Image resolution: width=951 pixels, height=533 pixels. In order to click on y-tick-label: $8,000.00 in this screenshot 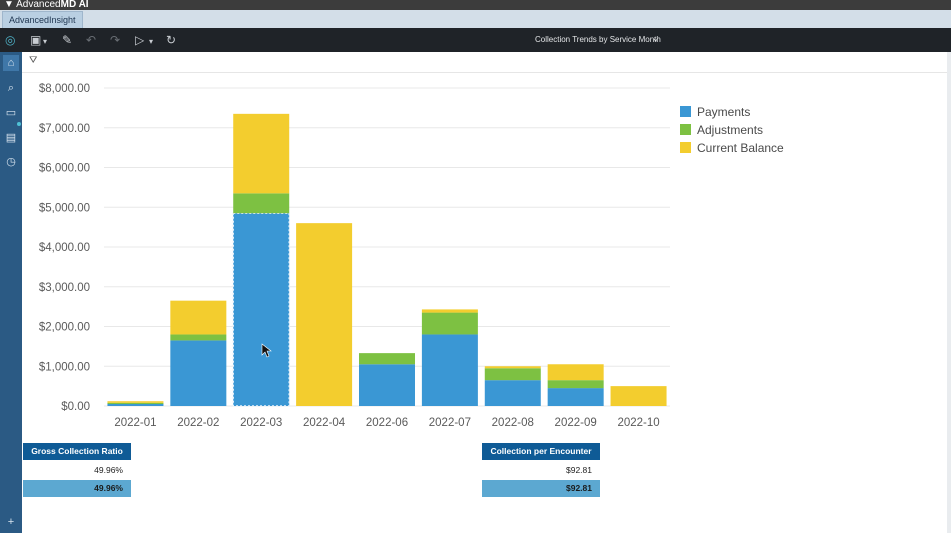, I will do `click(64, 89)`.